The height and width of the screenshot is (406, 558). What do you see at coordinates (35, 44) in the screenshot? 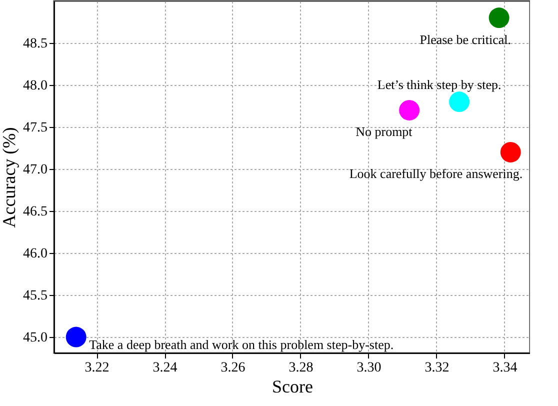
I see `y-tick-label: 48.5` at bounding box center [35, 44].